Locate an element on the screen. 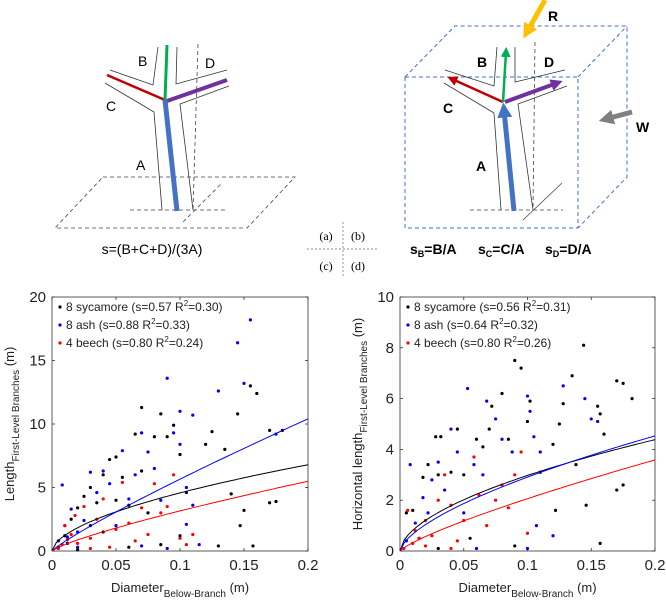  y-tick-label: 0 is located at coordinates (42, 551).